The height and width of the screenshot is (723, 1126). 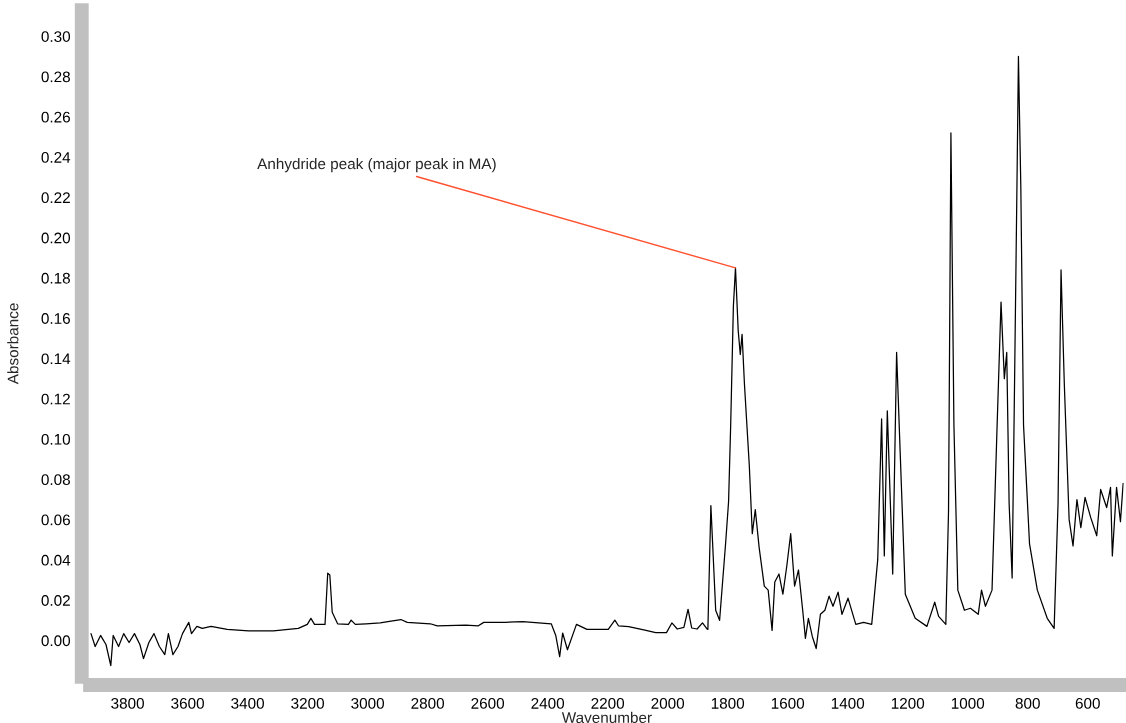 I want to click on x-tick-label: 600, so click(x=1087, y=703).